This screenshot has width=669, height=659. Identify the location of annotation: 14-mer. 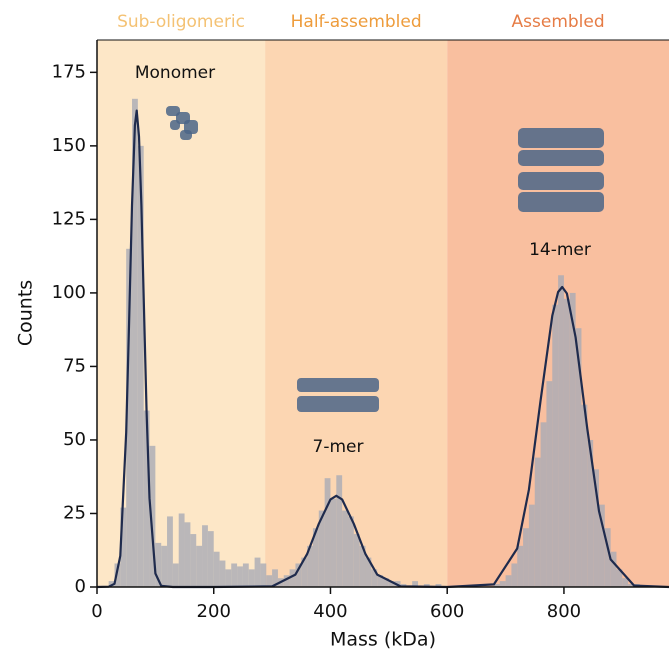
(560, 250).